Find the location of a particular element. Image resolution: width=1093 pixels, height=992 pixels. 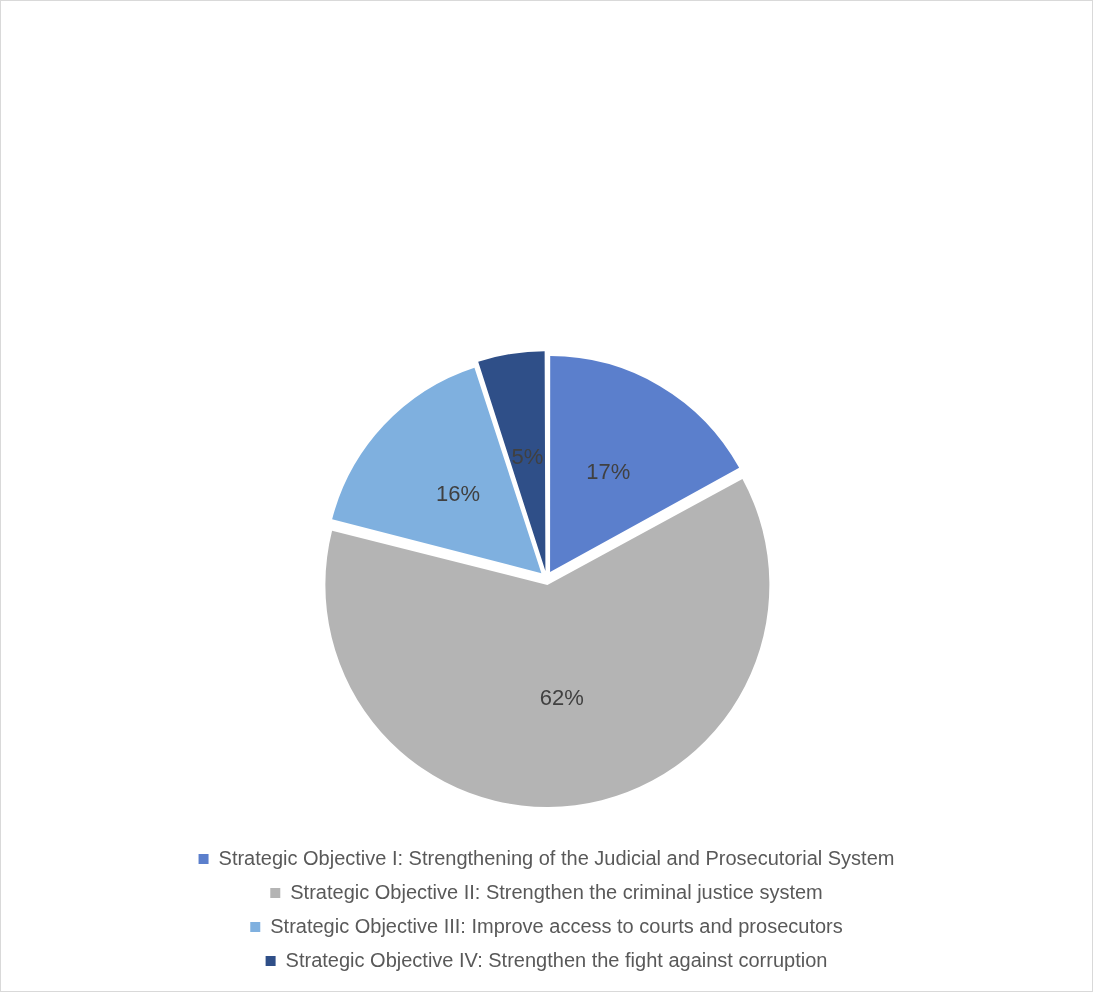

data-label: 17% is located at coordinates (608, 472).